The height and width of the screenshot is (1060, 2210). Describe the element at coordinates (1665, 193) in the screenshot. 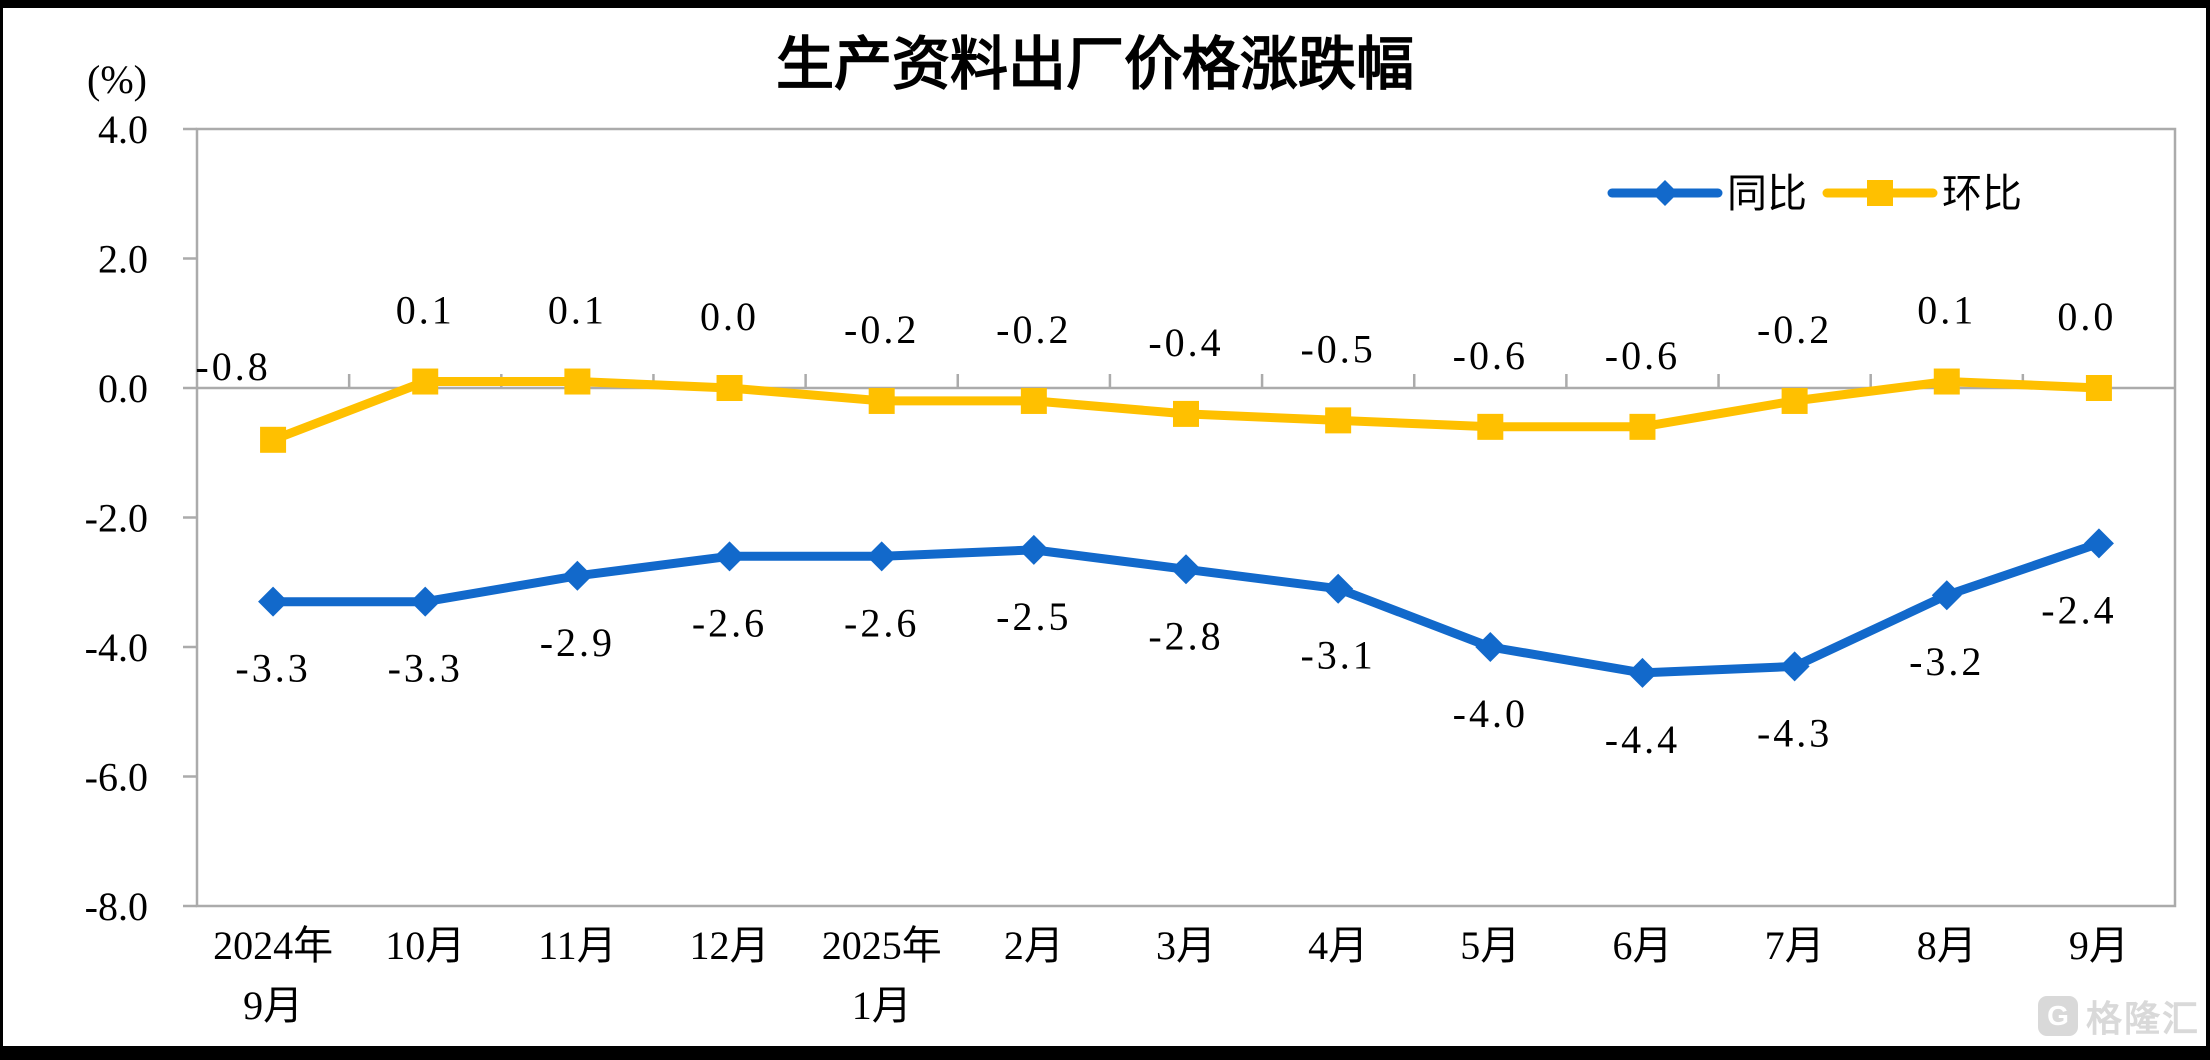

I see `legend-diamond-marker` at that location.